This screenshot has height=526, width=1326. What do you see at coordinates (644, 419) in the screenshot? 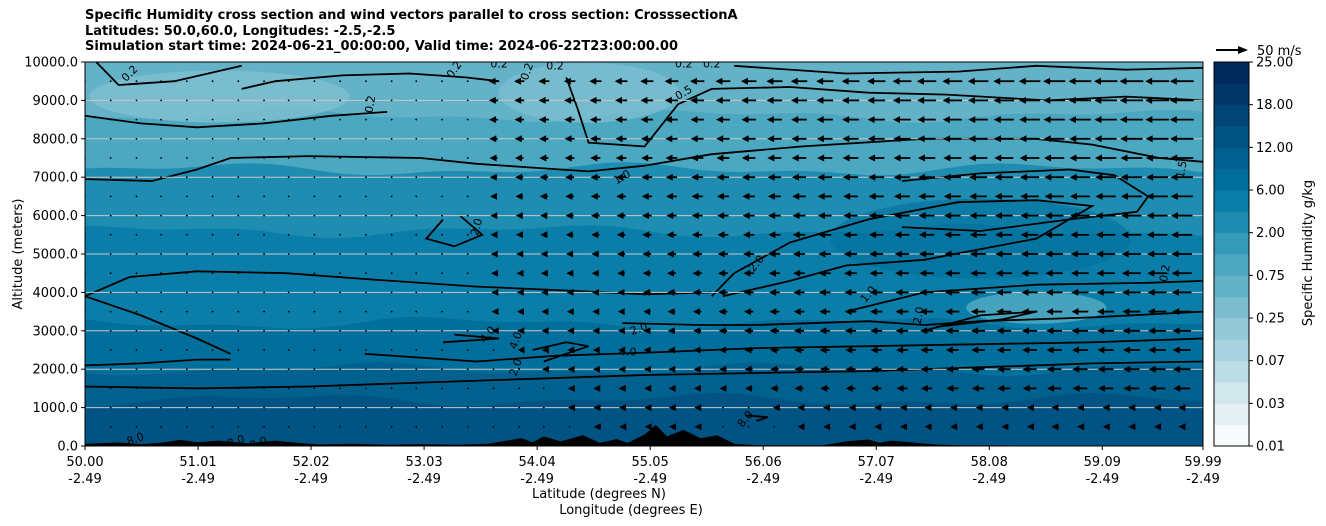
I see `humidity-band-9.0-12.0` at bounding box center [644, 419].